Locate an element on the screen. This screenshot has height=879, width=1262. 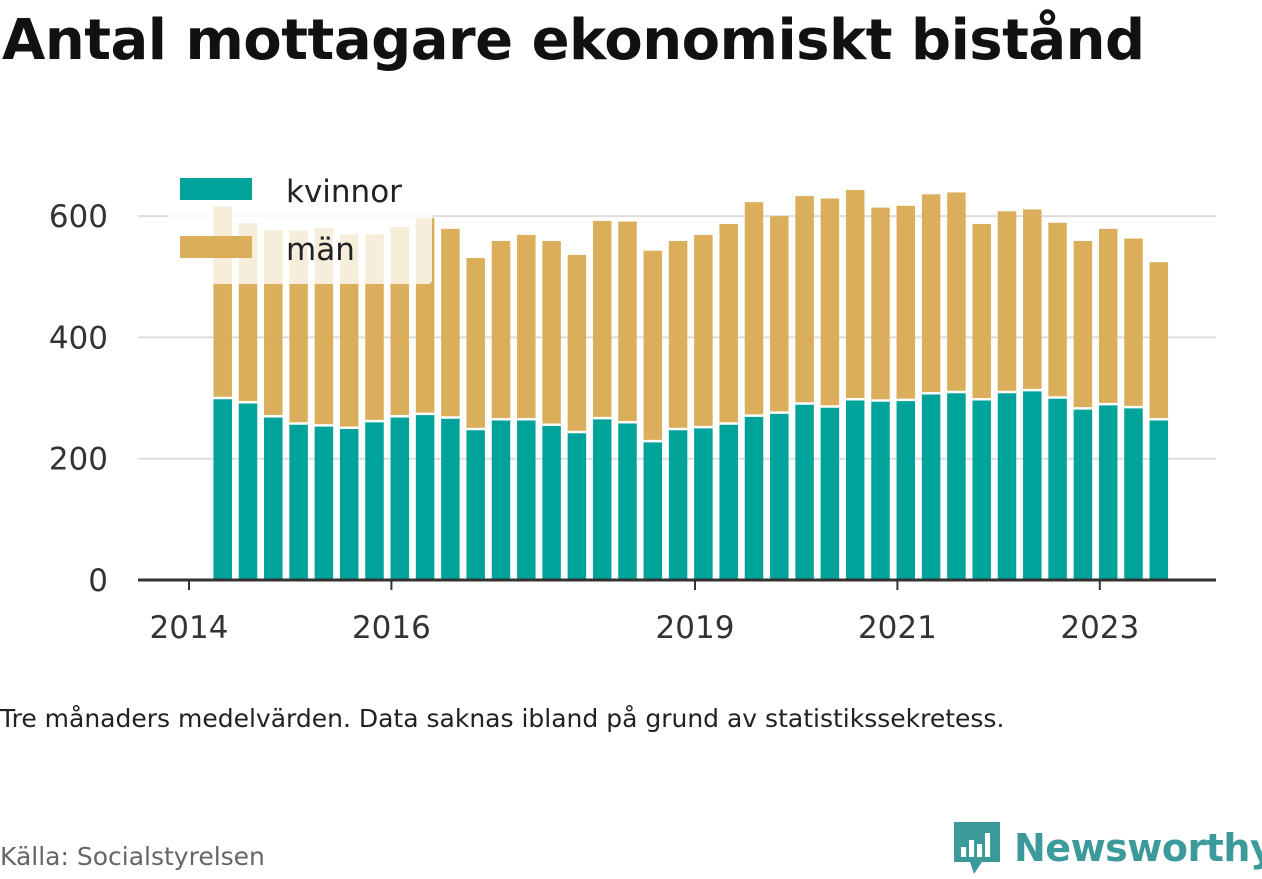
x-tick-label: 2023 is located at coordinates (1099, 628).